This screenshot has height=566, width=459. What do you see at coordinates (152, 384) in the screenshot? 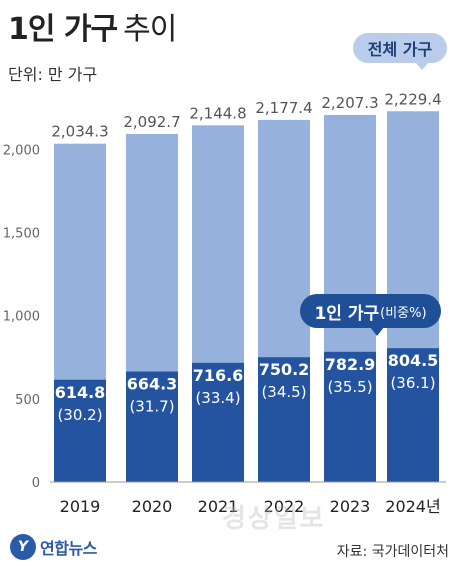
I see `label-one-person: 664.3` at bounding box center [152, 384].